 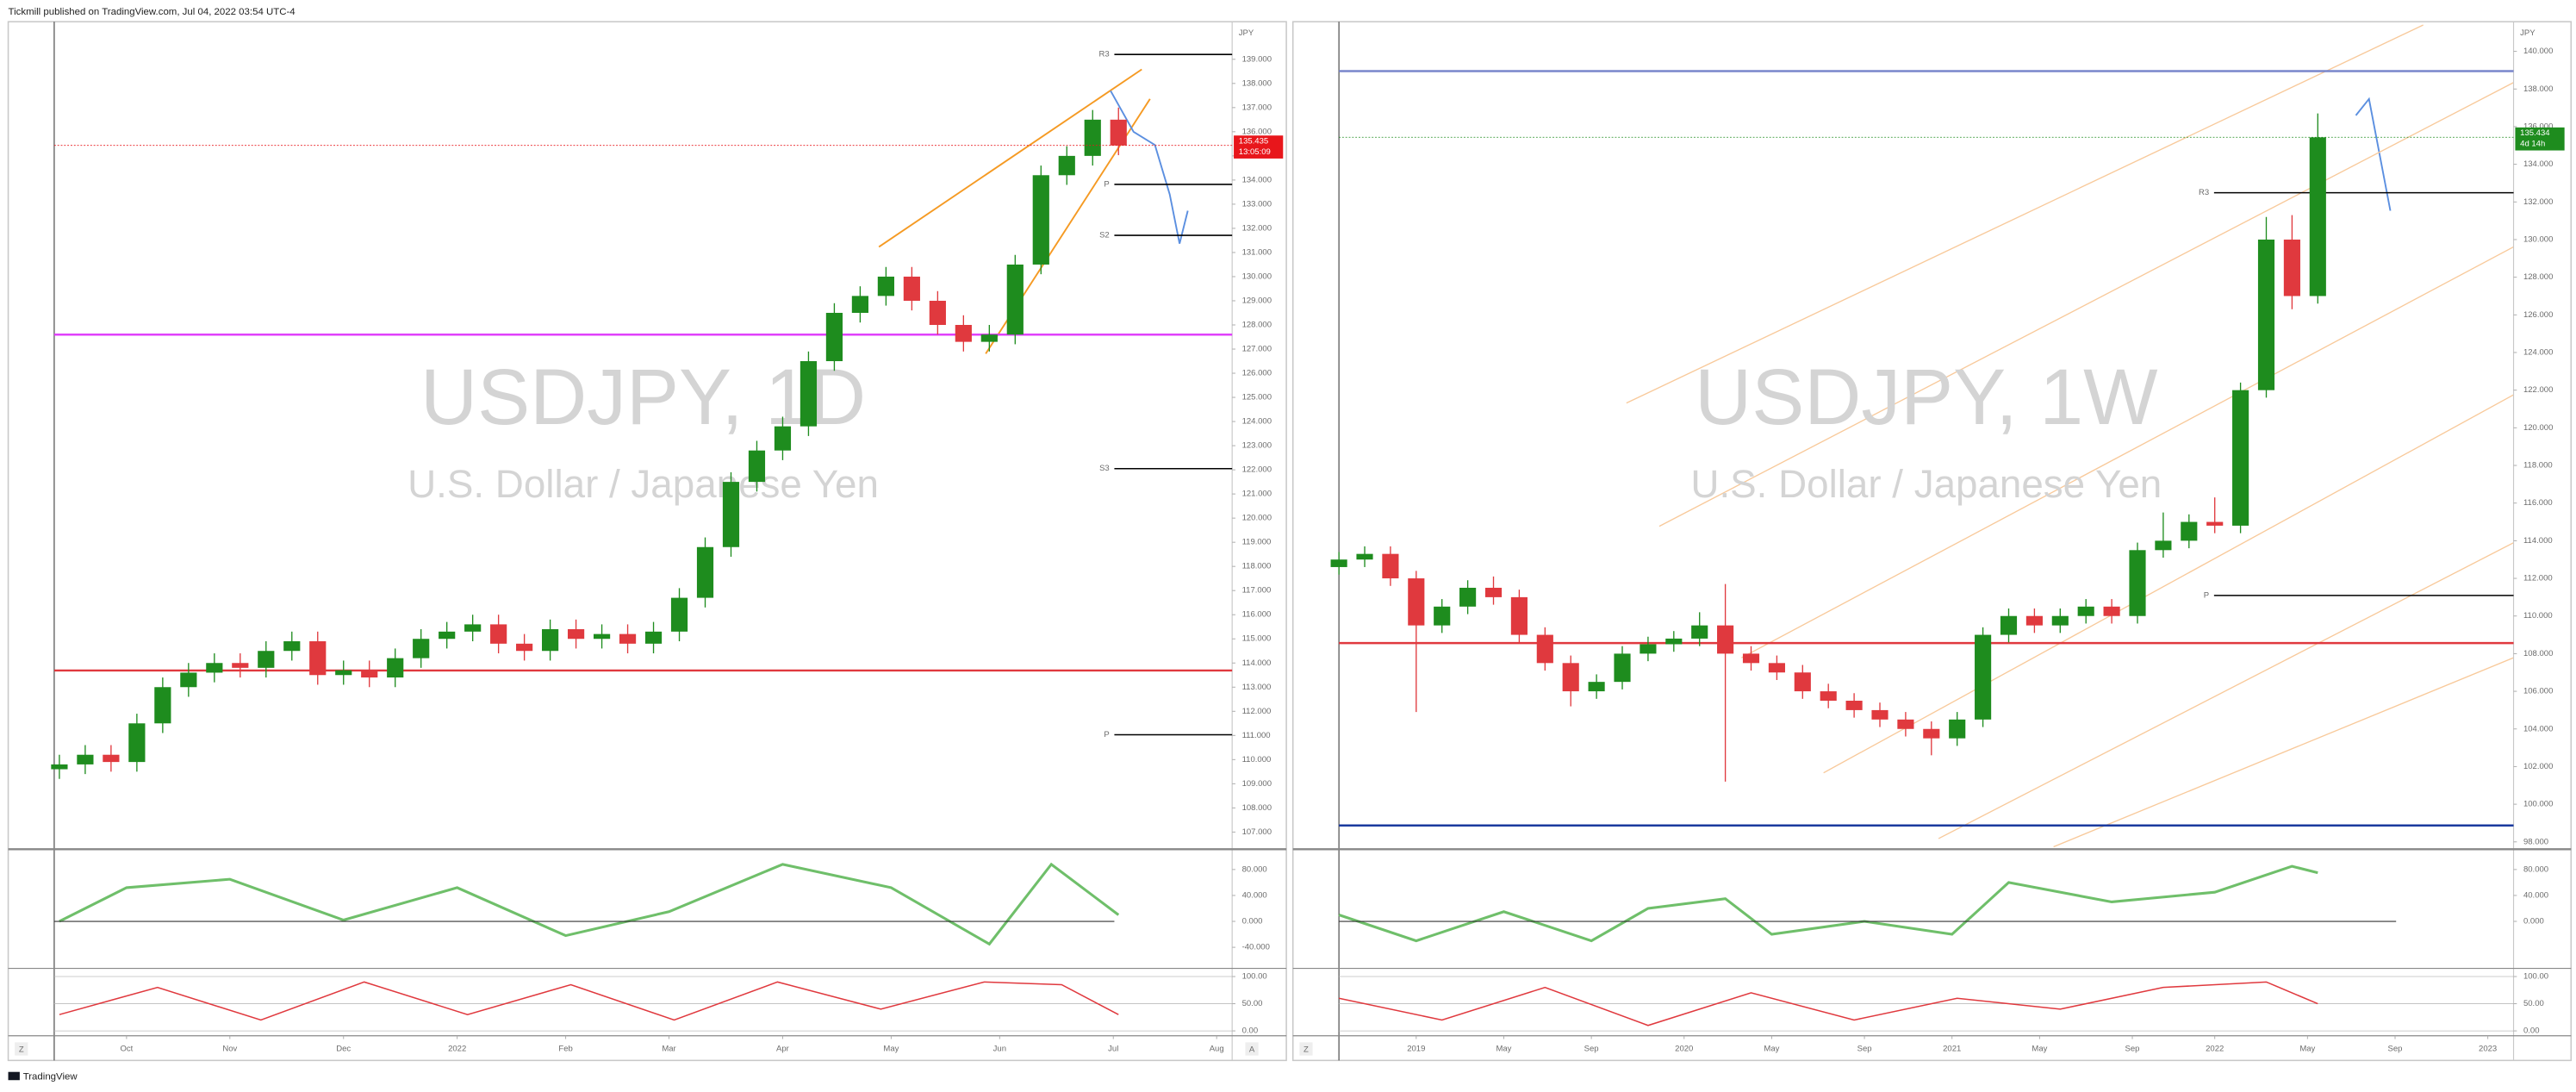 I want to click on osc-tick-label: 0.00, so click(x=1251, y=1031).